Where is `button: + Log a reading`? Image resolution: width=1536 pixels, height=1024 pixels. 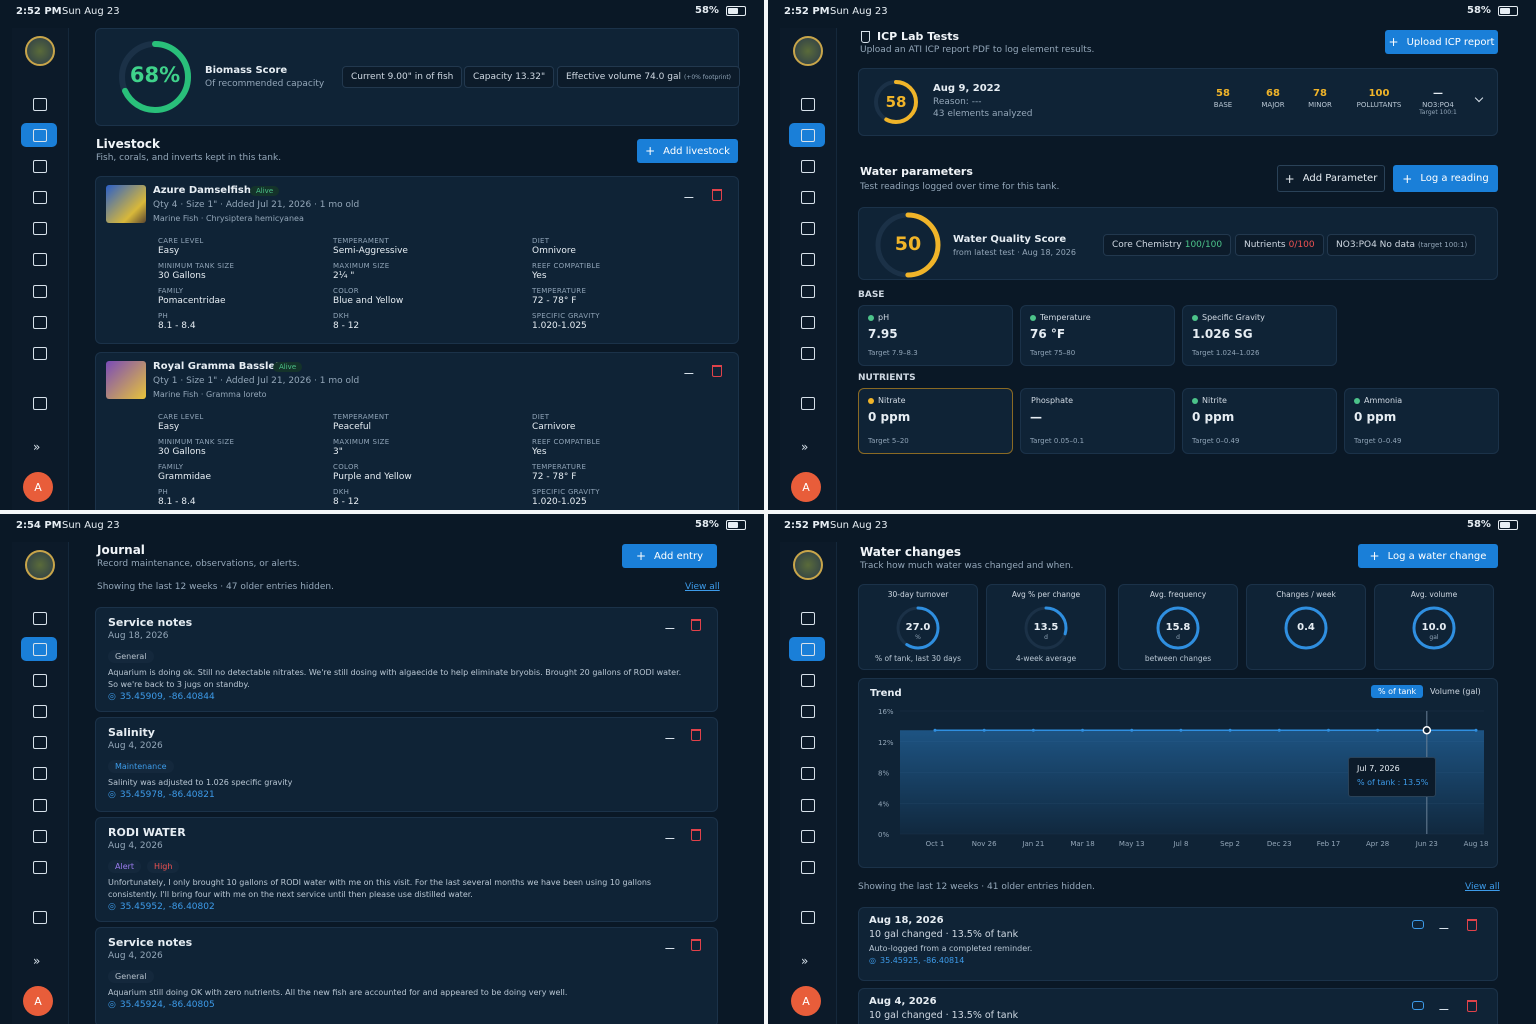 button: + Log a reading is located at coordinates (1445, 178).